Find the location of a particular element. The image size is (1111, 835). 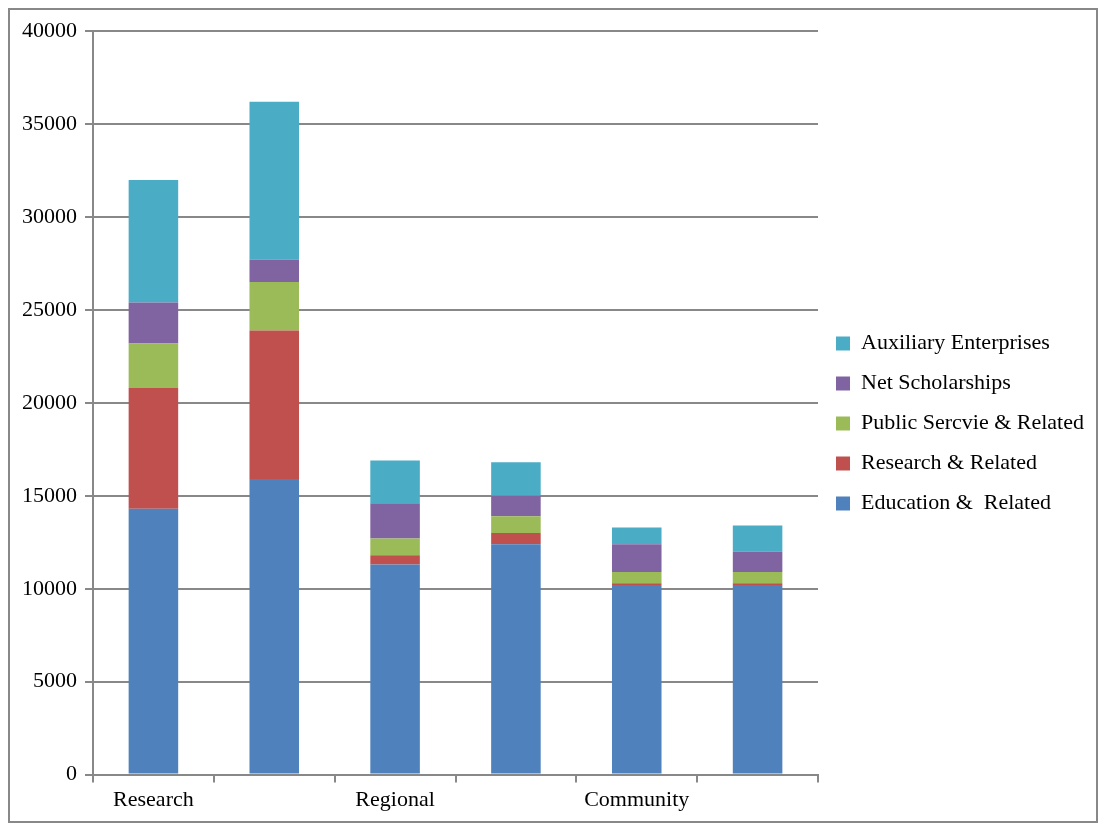

y-tick-label: 30000 is located at coordinates (49, 215).